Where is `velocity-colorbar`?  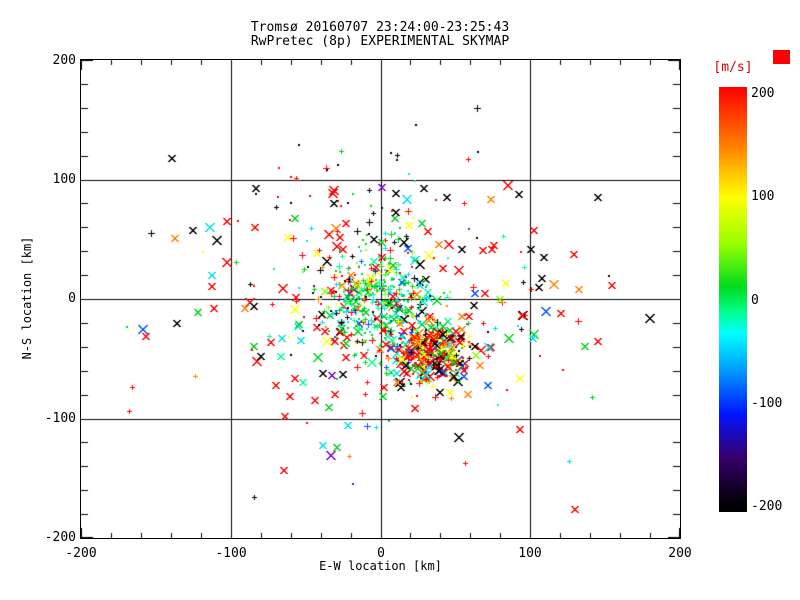 velocity-colorbar is located at coordinates (733, 299).